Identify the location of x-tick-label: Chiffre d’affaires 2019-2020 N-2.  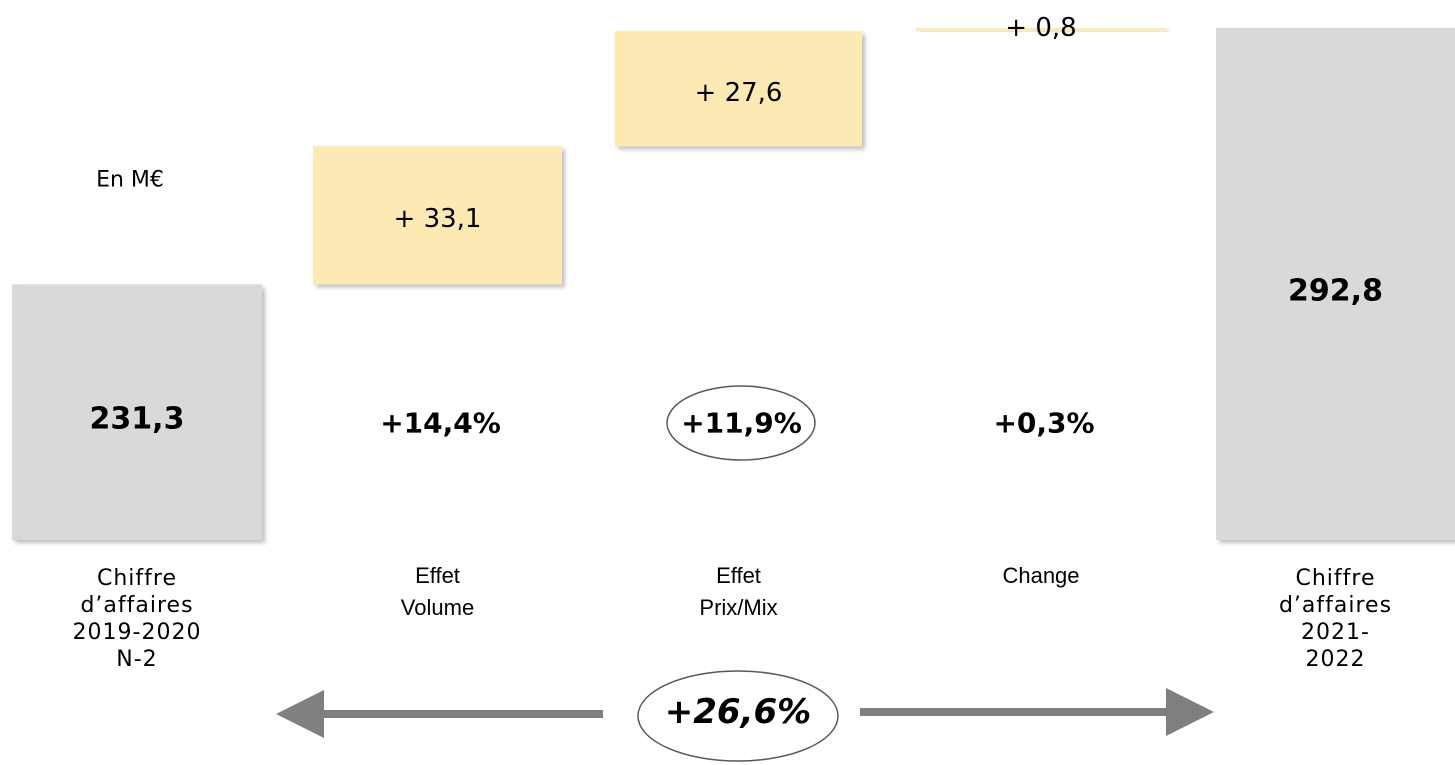
(137, 619).